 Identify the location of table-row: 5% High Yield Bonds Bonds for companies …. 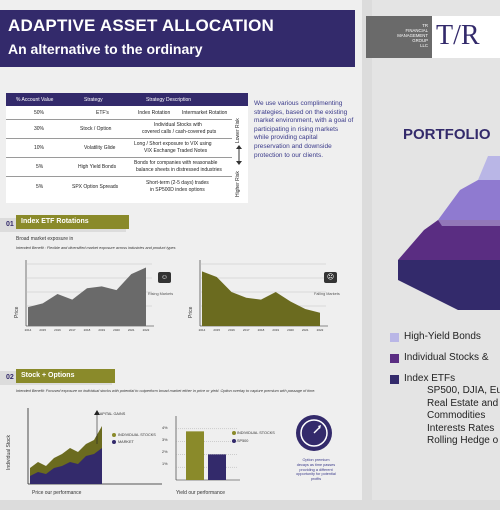
(119, 167).